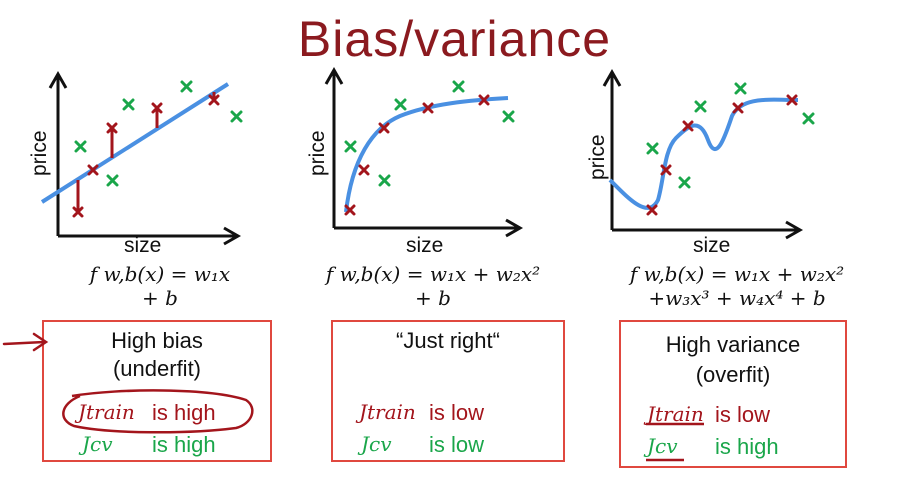 The height and width of the screenshot is (477, 909). What do you see at coordinates (448, 391) in the screenshot?
I see `just-right-box: “Just right“ Jtrain is low Jcv is low` at bounding box center [448, 391].